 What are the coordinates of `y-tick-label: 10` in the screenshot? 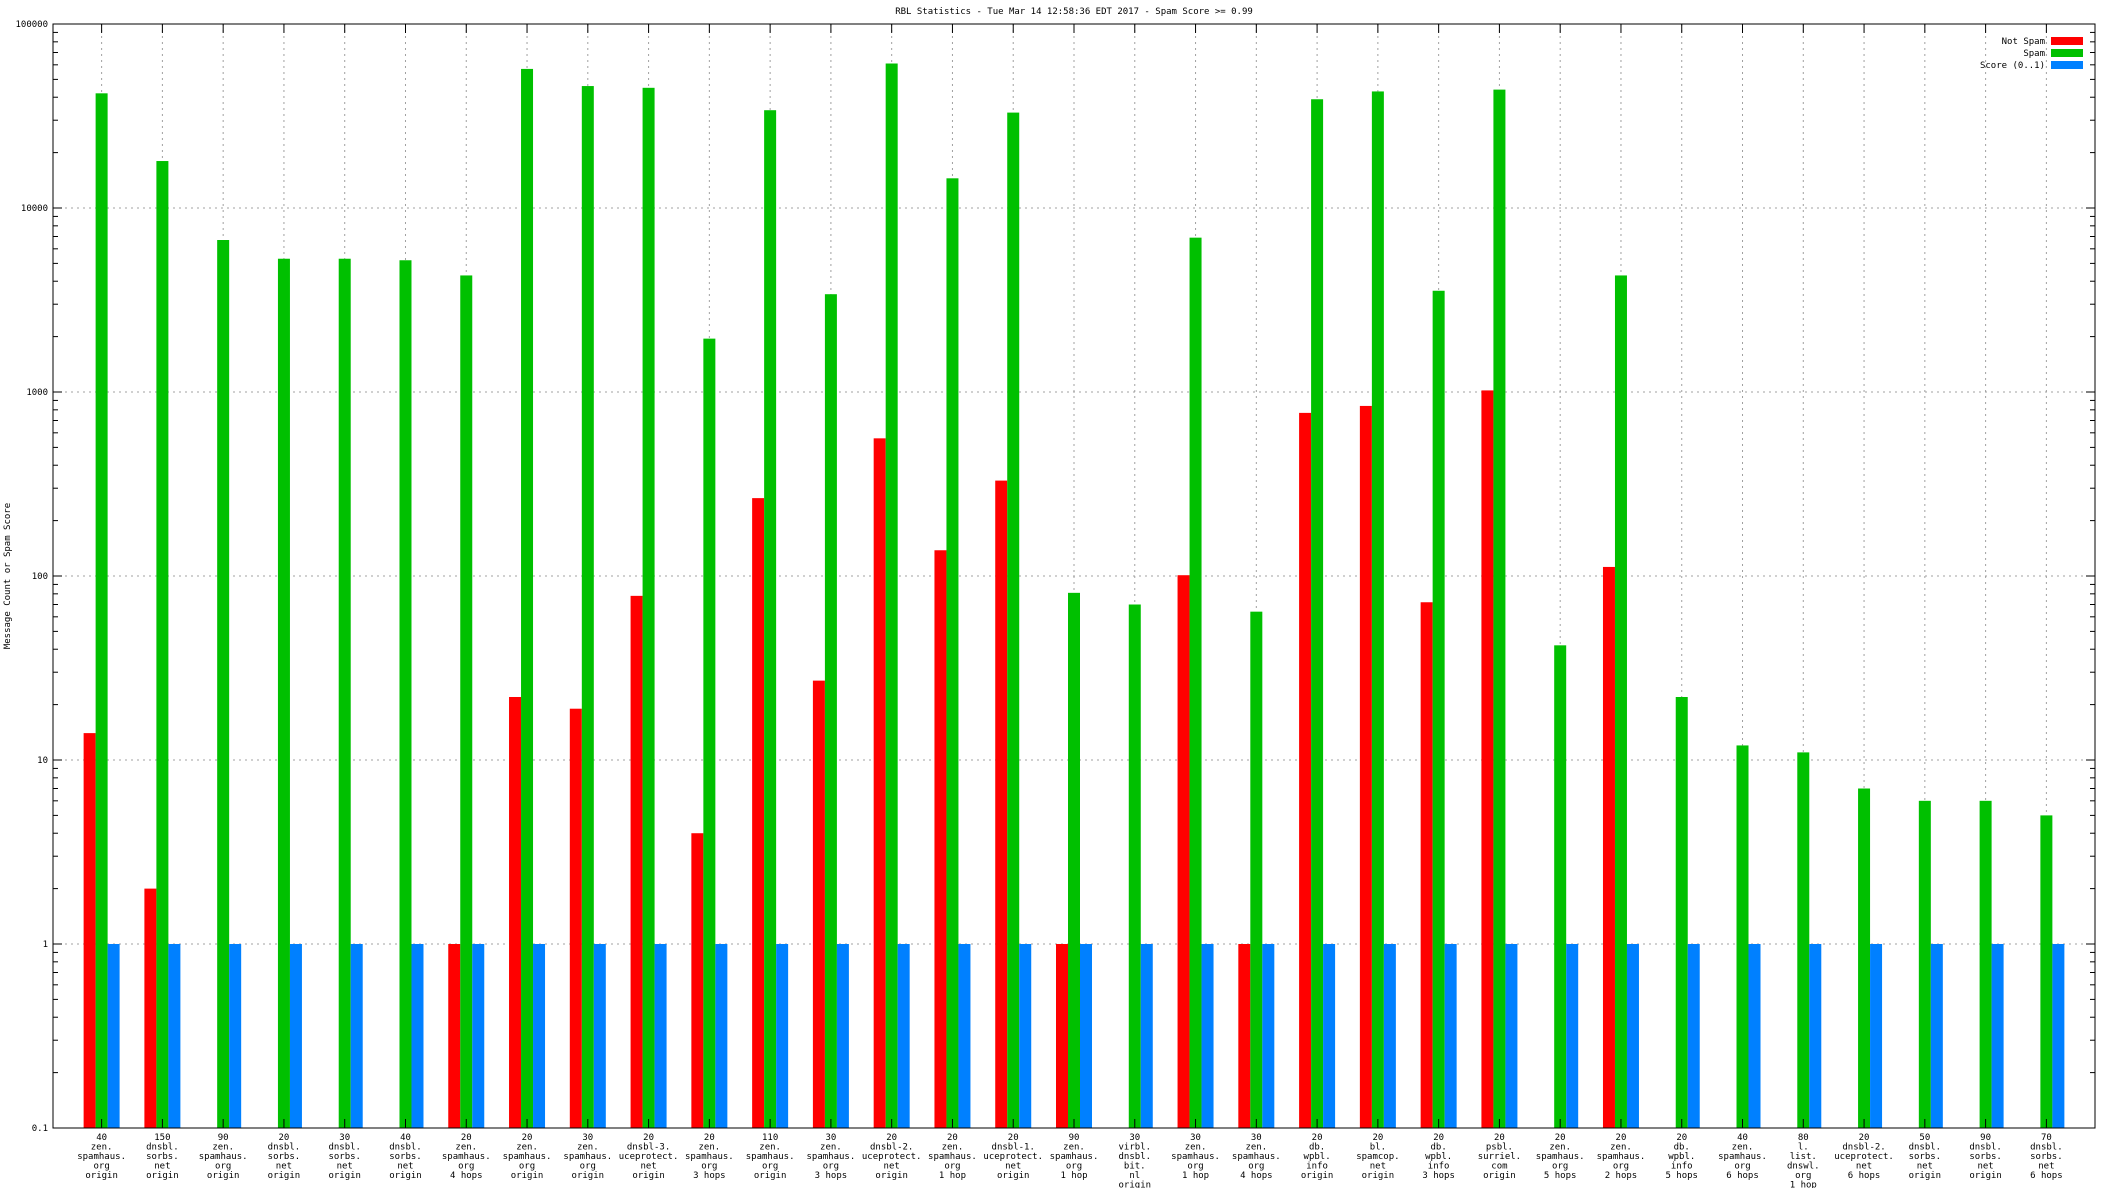 It's located at (42, 761).